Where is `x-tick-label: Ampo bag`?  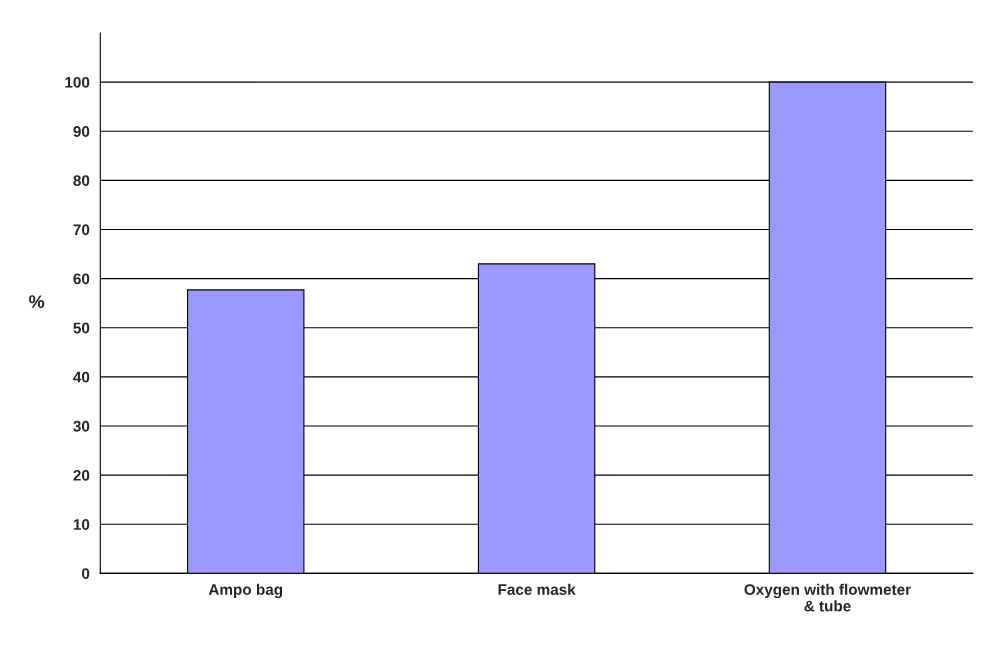 x-tick-label: Ampo bag is located at coordinates (245, 591).